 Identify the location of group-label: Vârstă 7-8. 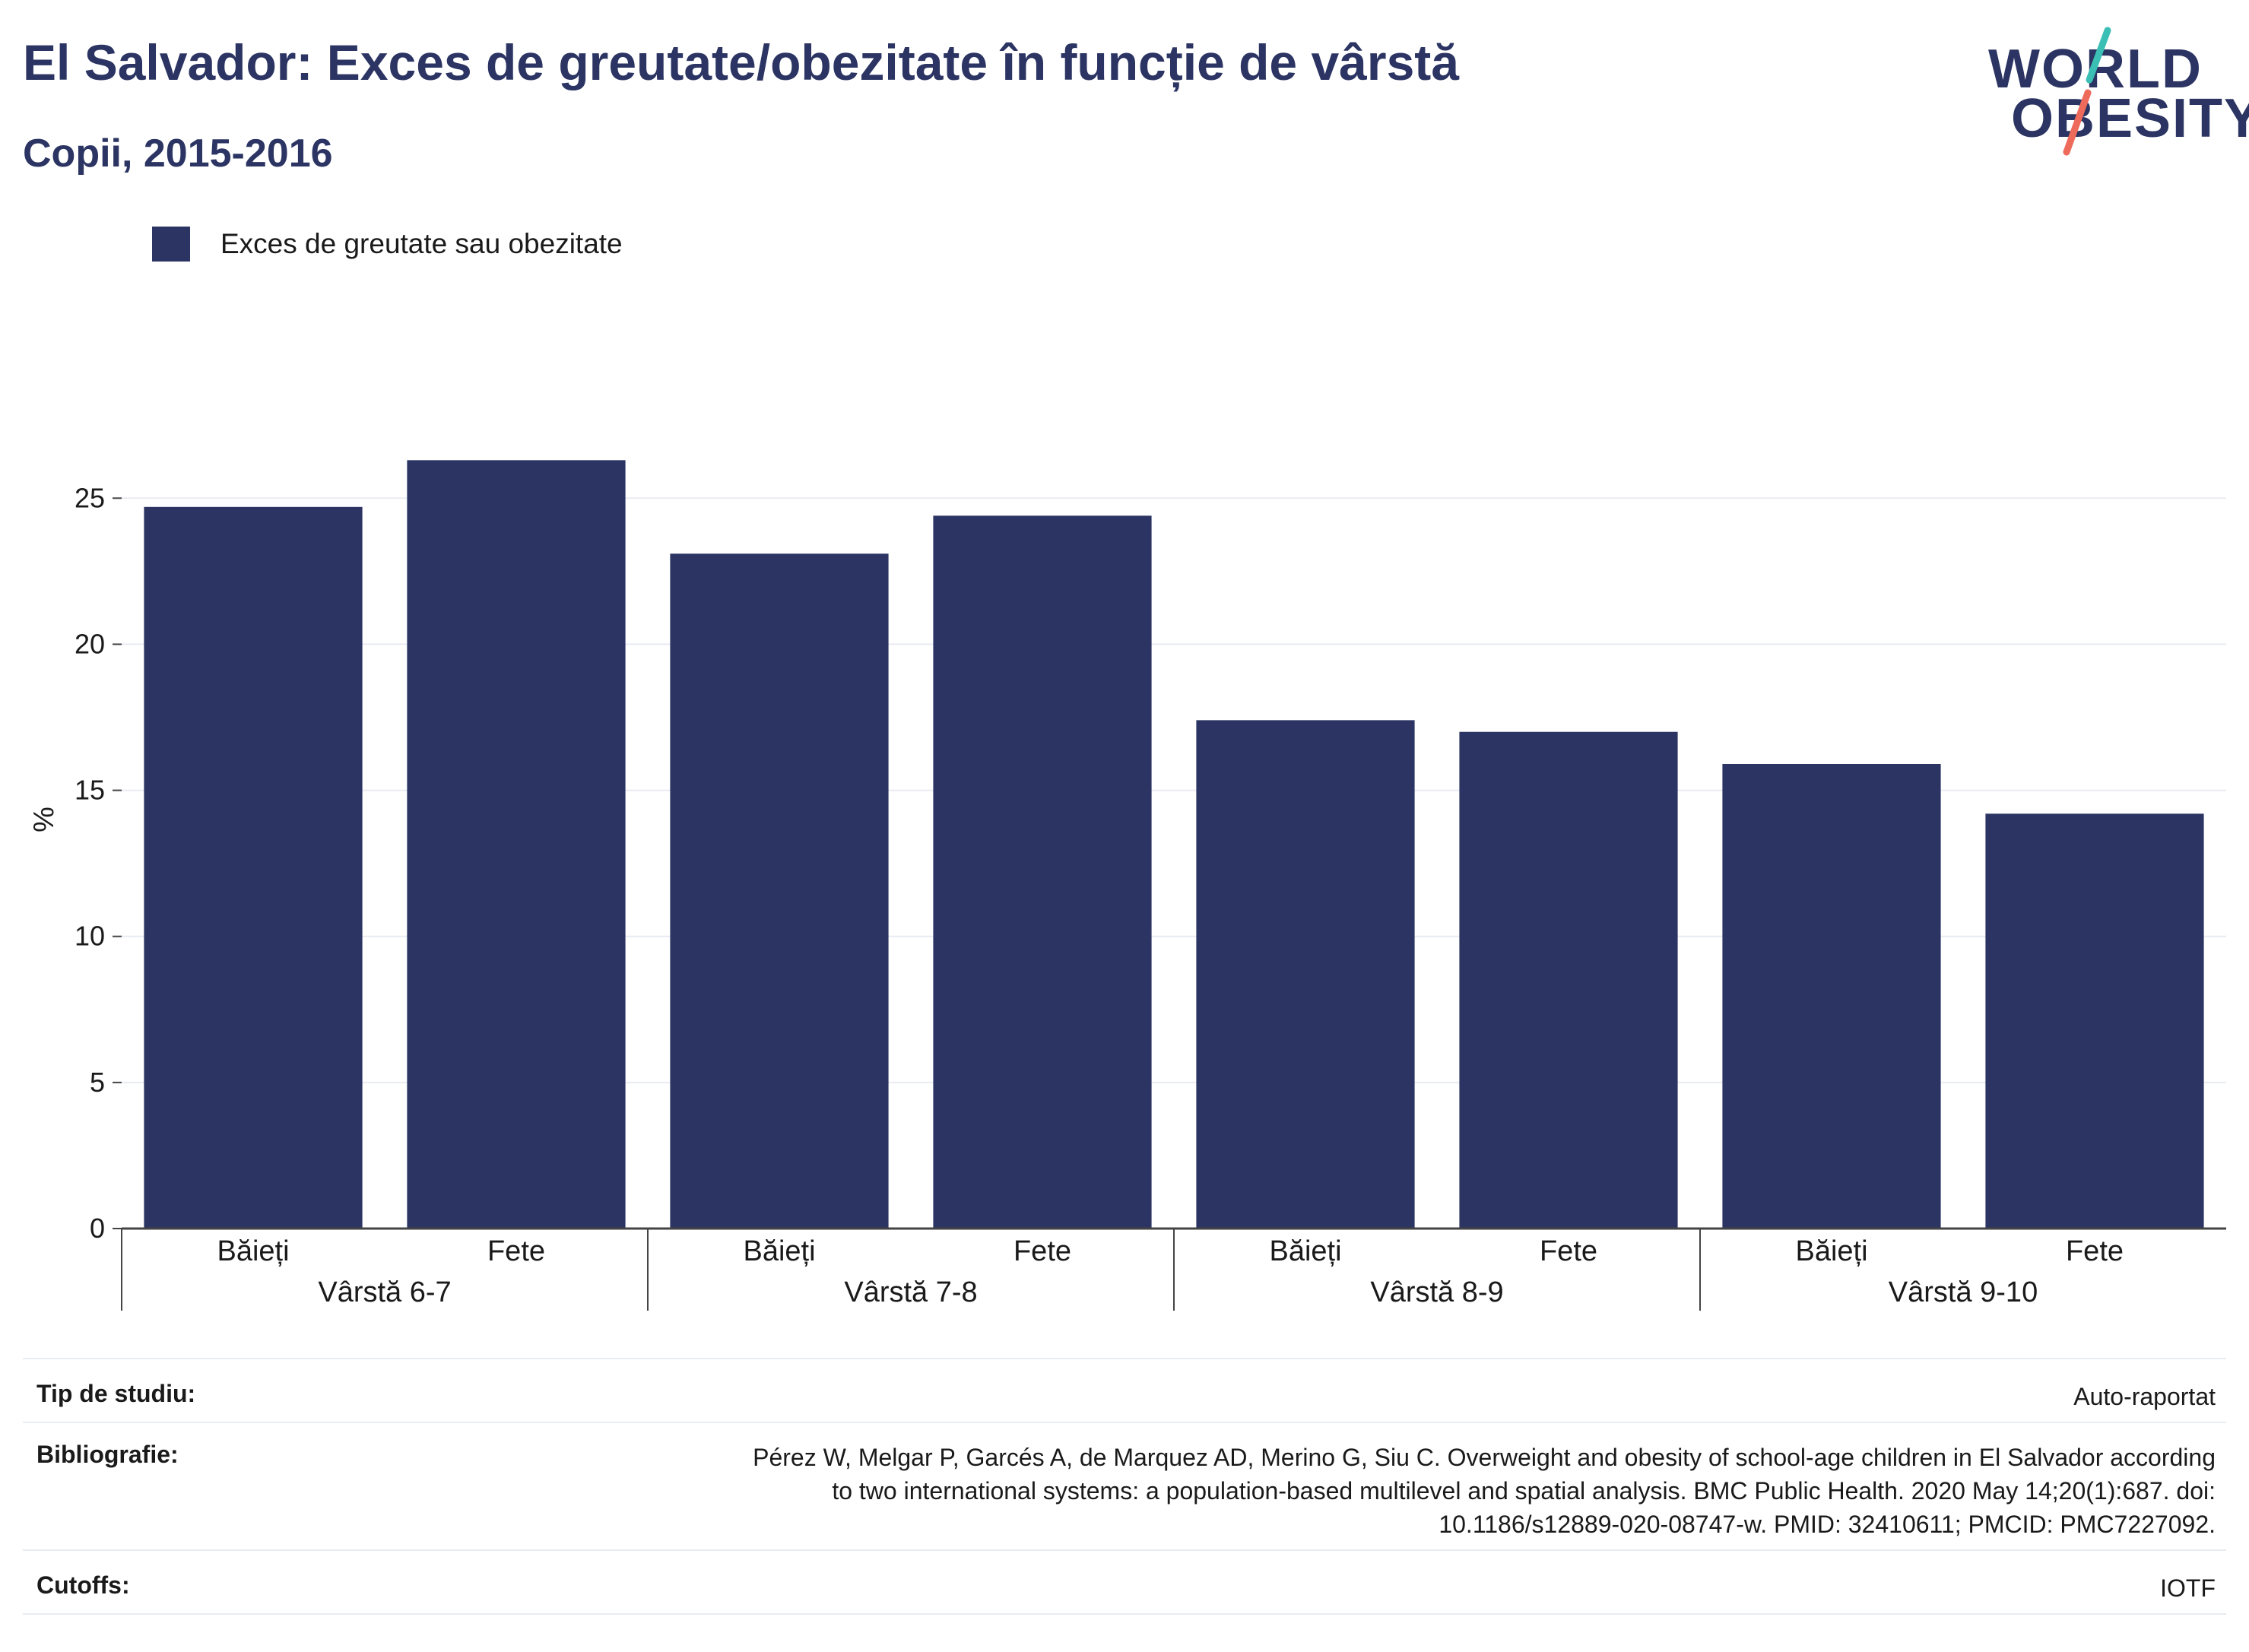
(910, 1292).